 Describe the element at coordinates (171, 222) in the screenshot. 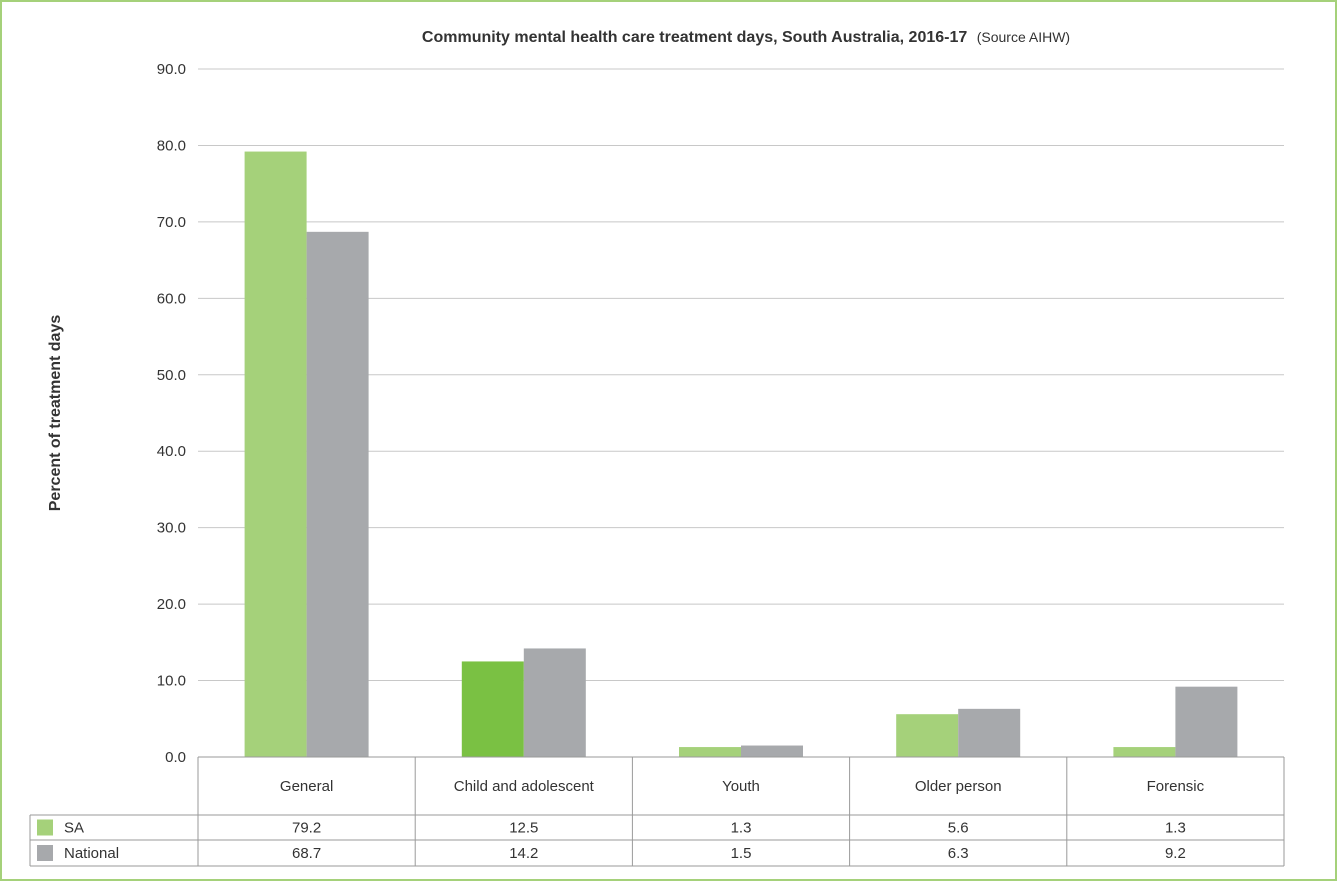

I see `y-tick-label: 70.0` at that location.